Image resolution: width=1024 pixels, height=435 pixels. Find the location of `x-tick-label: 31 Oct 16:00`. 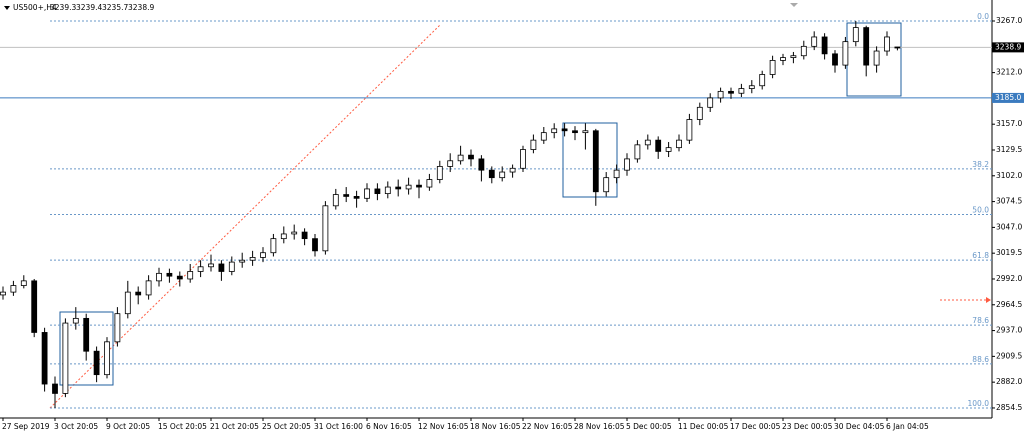

x-tick-label: 31 Oct 16:00 is located at coordinates (338, 426).